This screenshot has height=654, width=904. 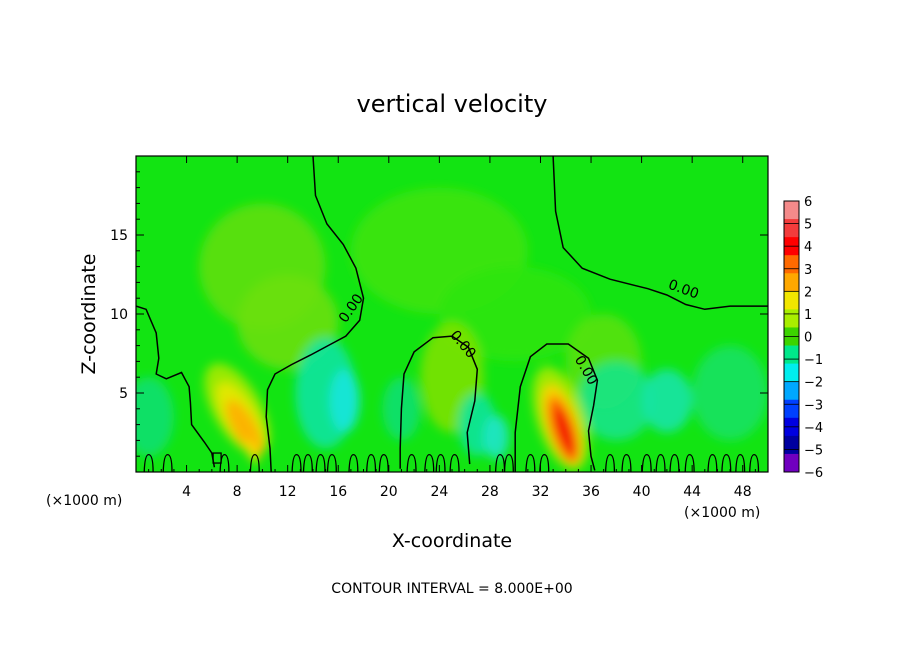 I want to click on y-tick-label: 15, so click(x=119, y=236).